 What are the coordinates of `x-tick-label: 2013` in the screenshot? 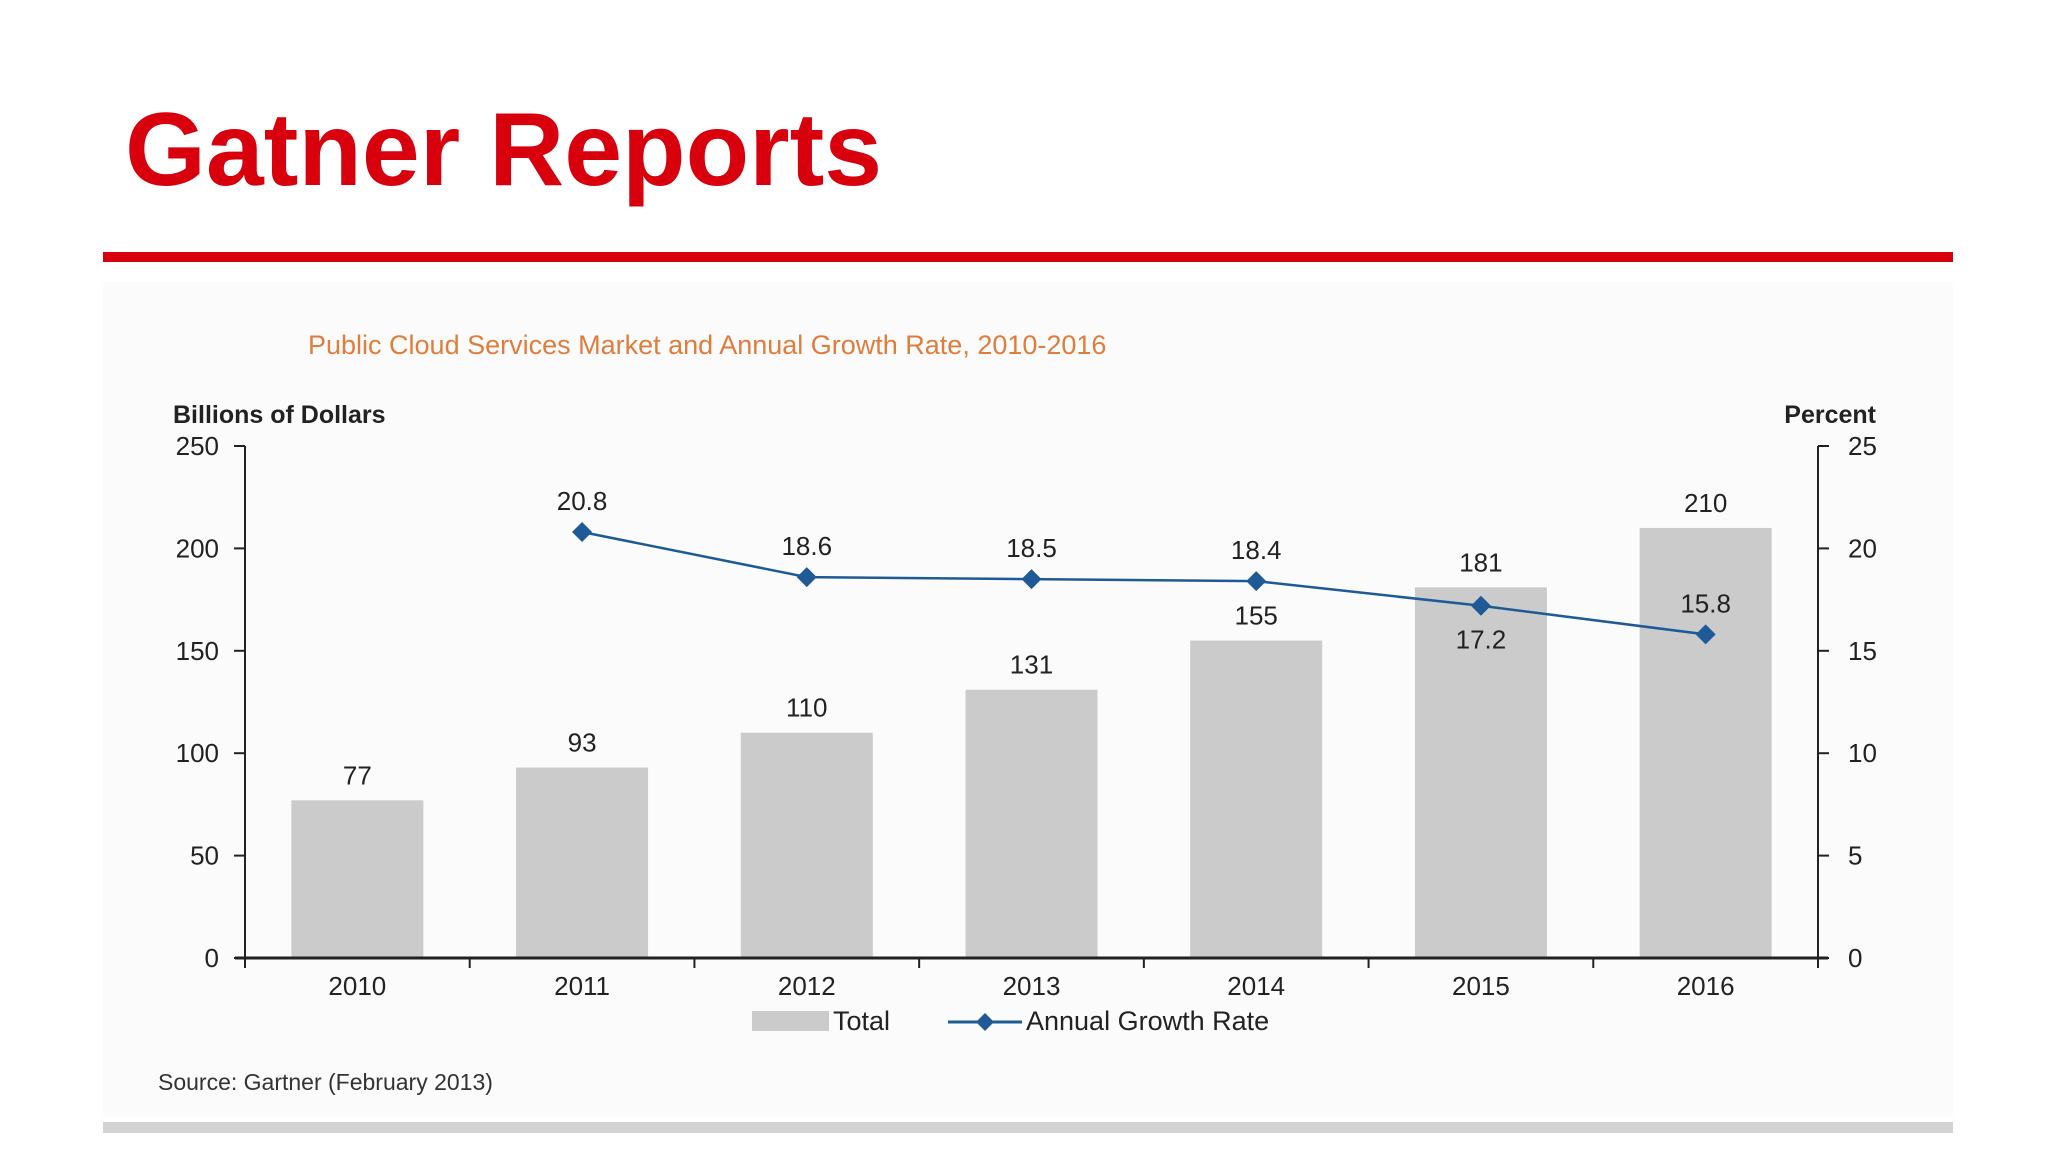 It's located at (1032, 986).